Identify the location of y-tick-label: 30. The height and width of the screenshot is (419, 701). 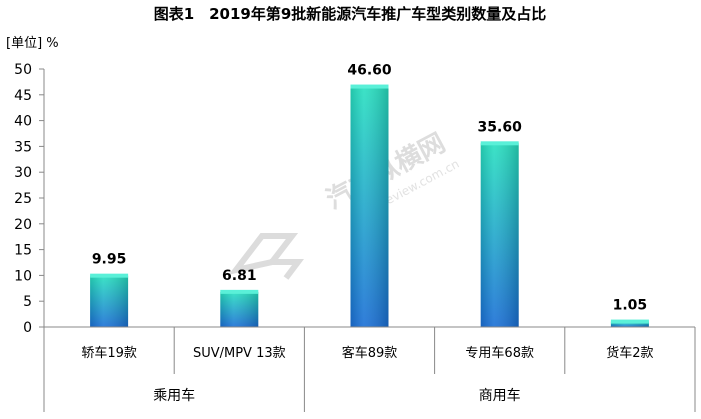
(23, 173).